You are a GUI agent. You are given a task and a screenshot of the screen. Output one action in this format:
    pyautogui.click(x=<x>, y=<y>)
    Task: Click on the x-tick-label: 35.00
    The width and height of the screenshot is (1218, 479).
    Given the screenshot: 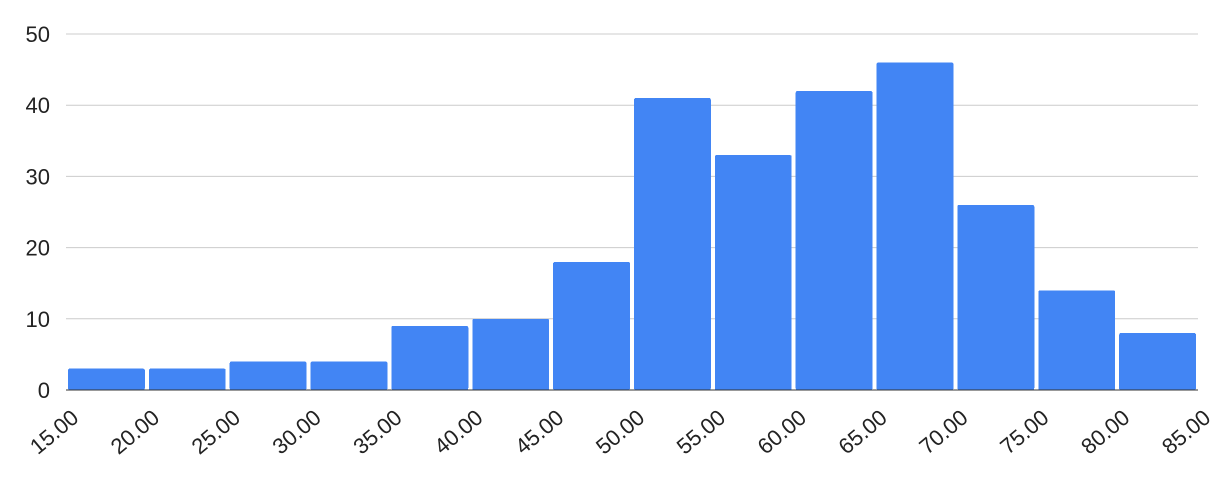 What is the action you would take?
    pyautogui.click(x=377, y=432)
    